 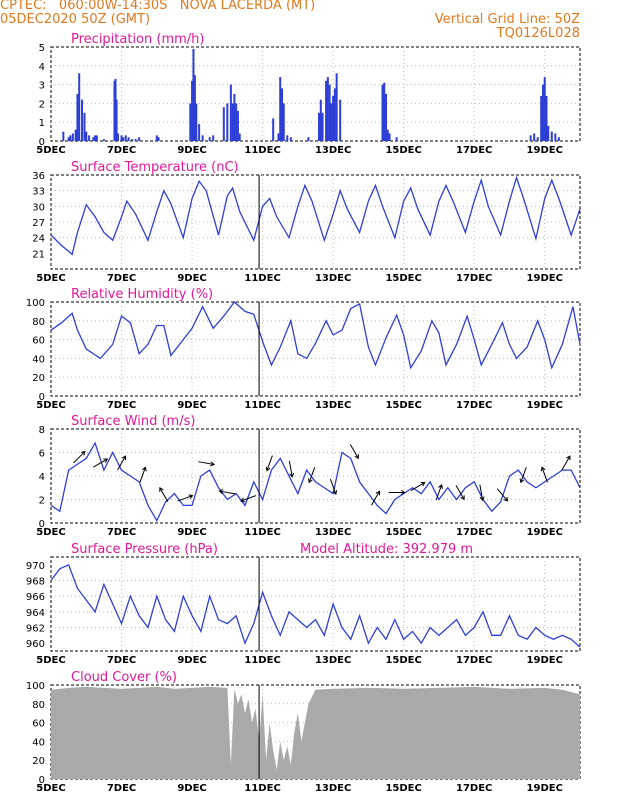 What do you see at coordinates (35, 582) in the screenshot?
I see `pres-ytick: 968` at bounding box center [35, 582].